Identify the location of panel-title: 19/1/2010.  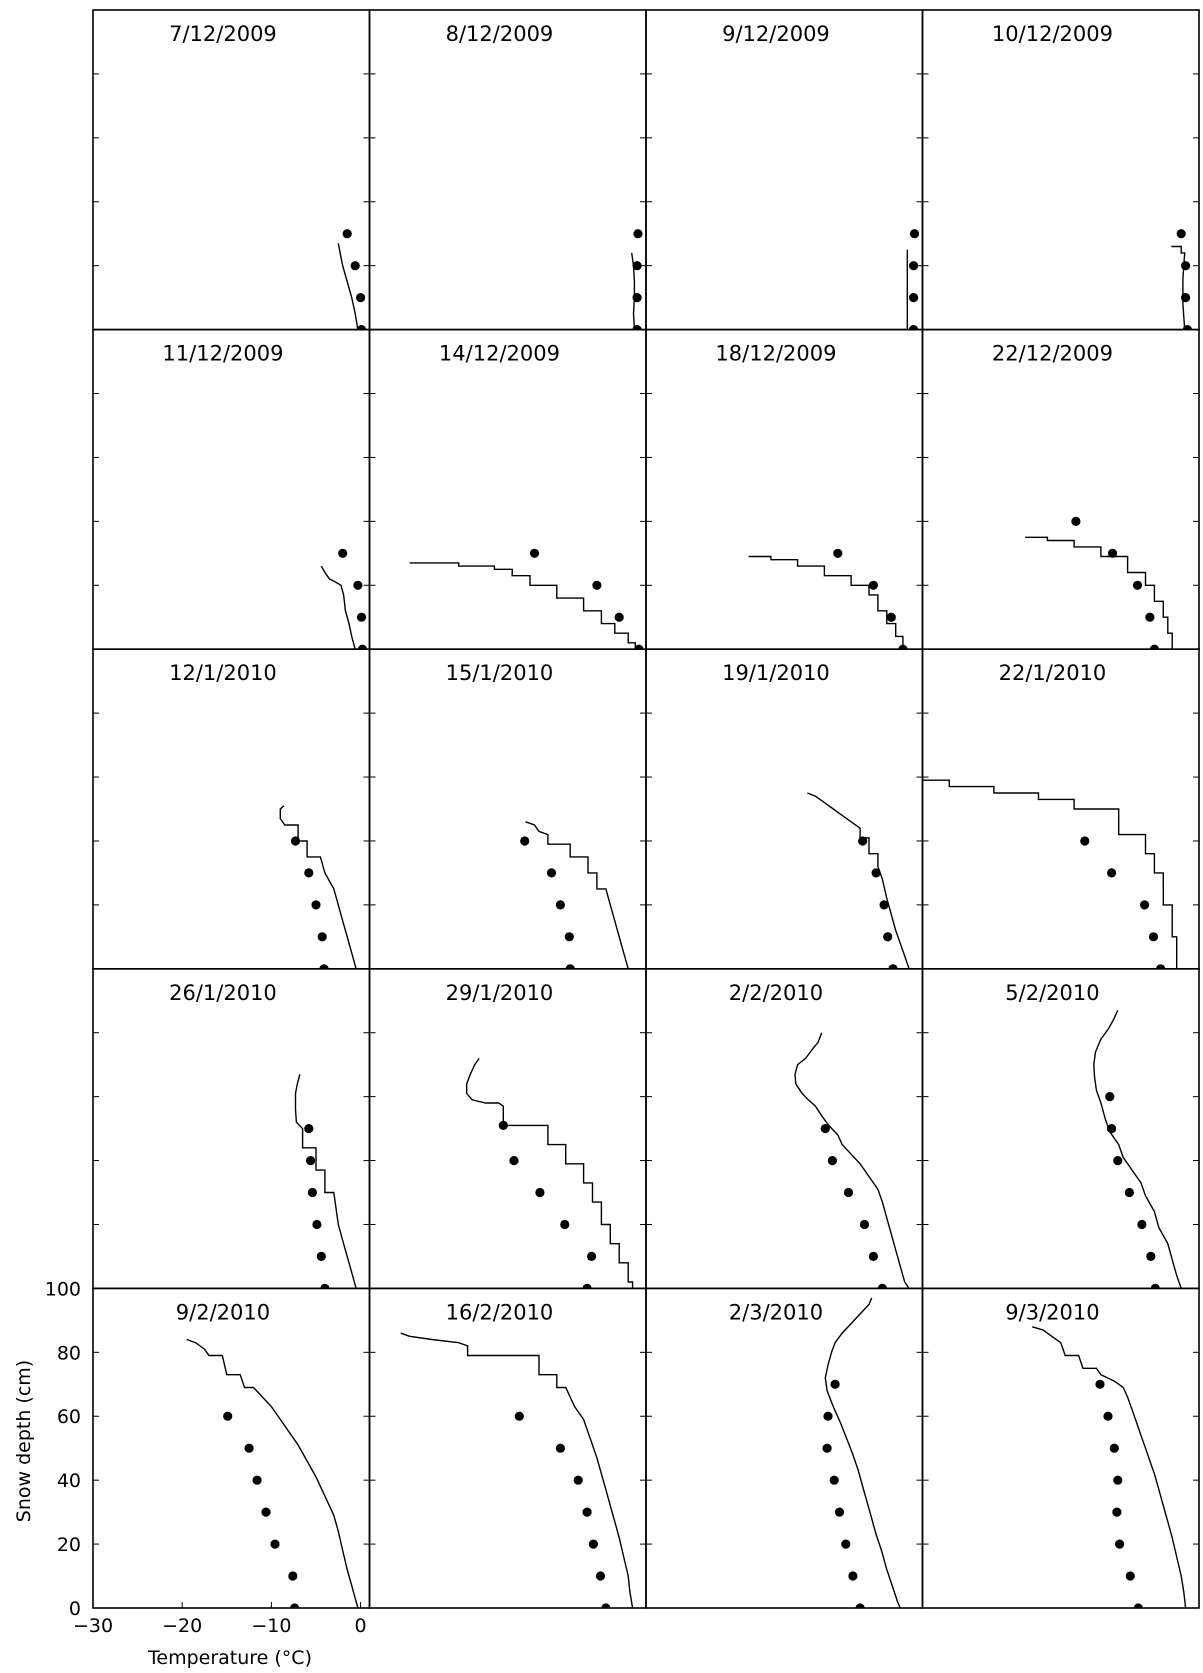
(776, 673).